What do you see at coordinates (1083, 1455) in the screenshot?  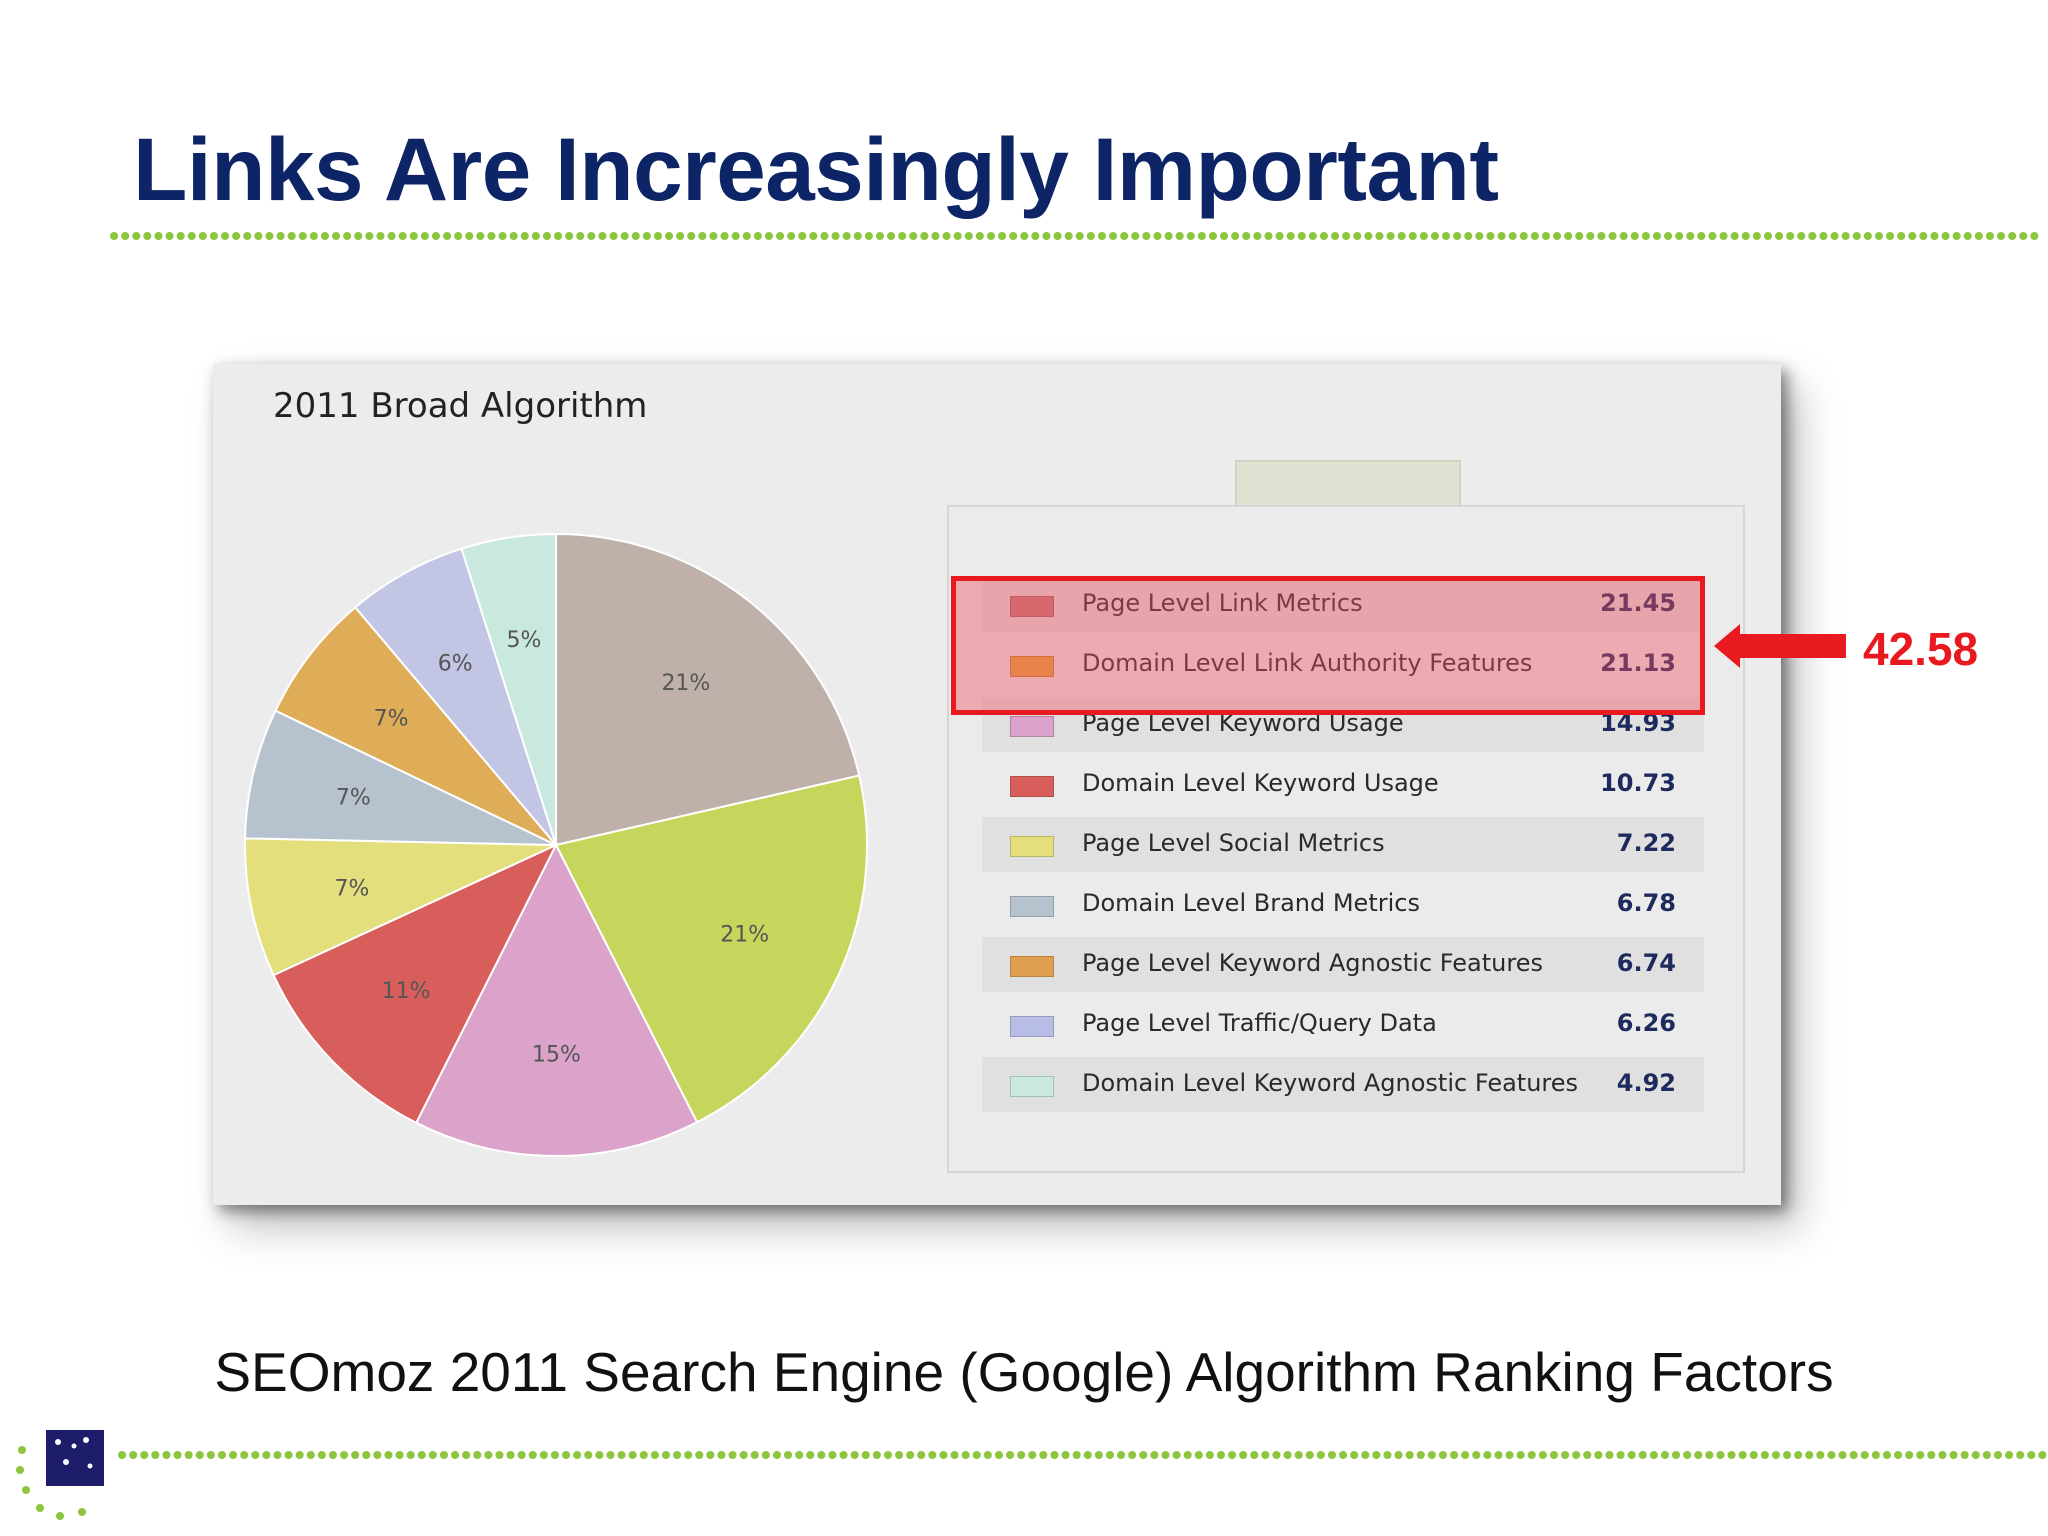 I see `bottom-dotted-divider` at bounding box center [1083, 1455].